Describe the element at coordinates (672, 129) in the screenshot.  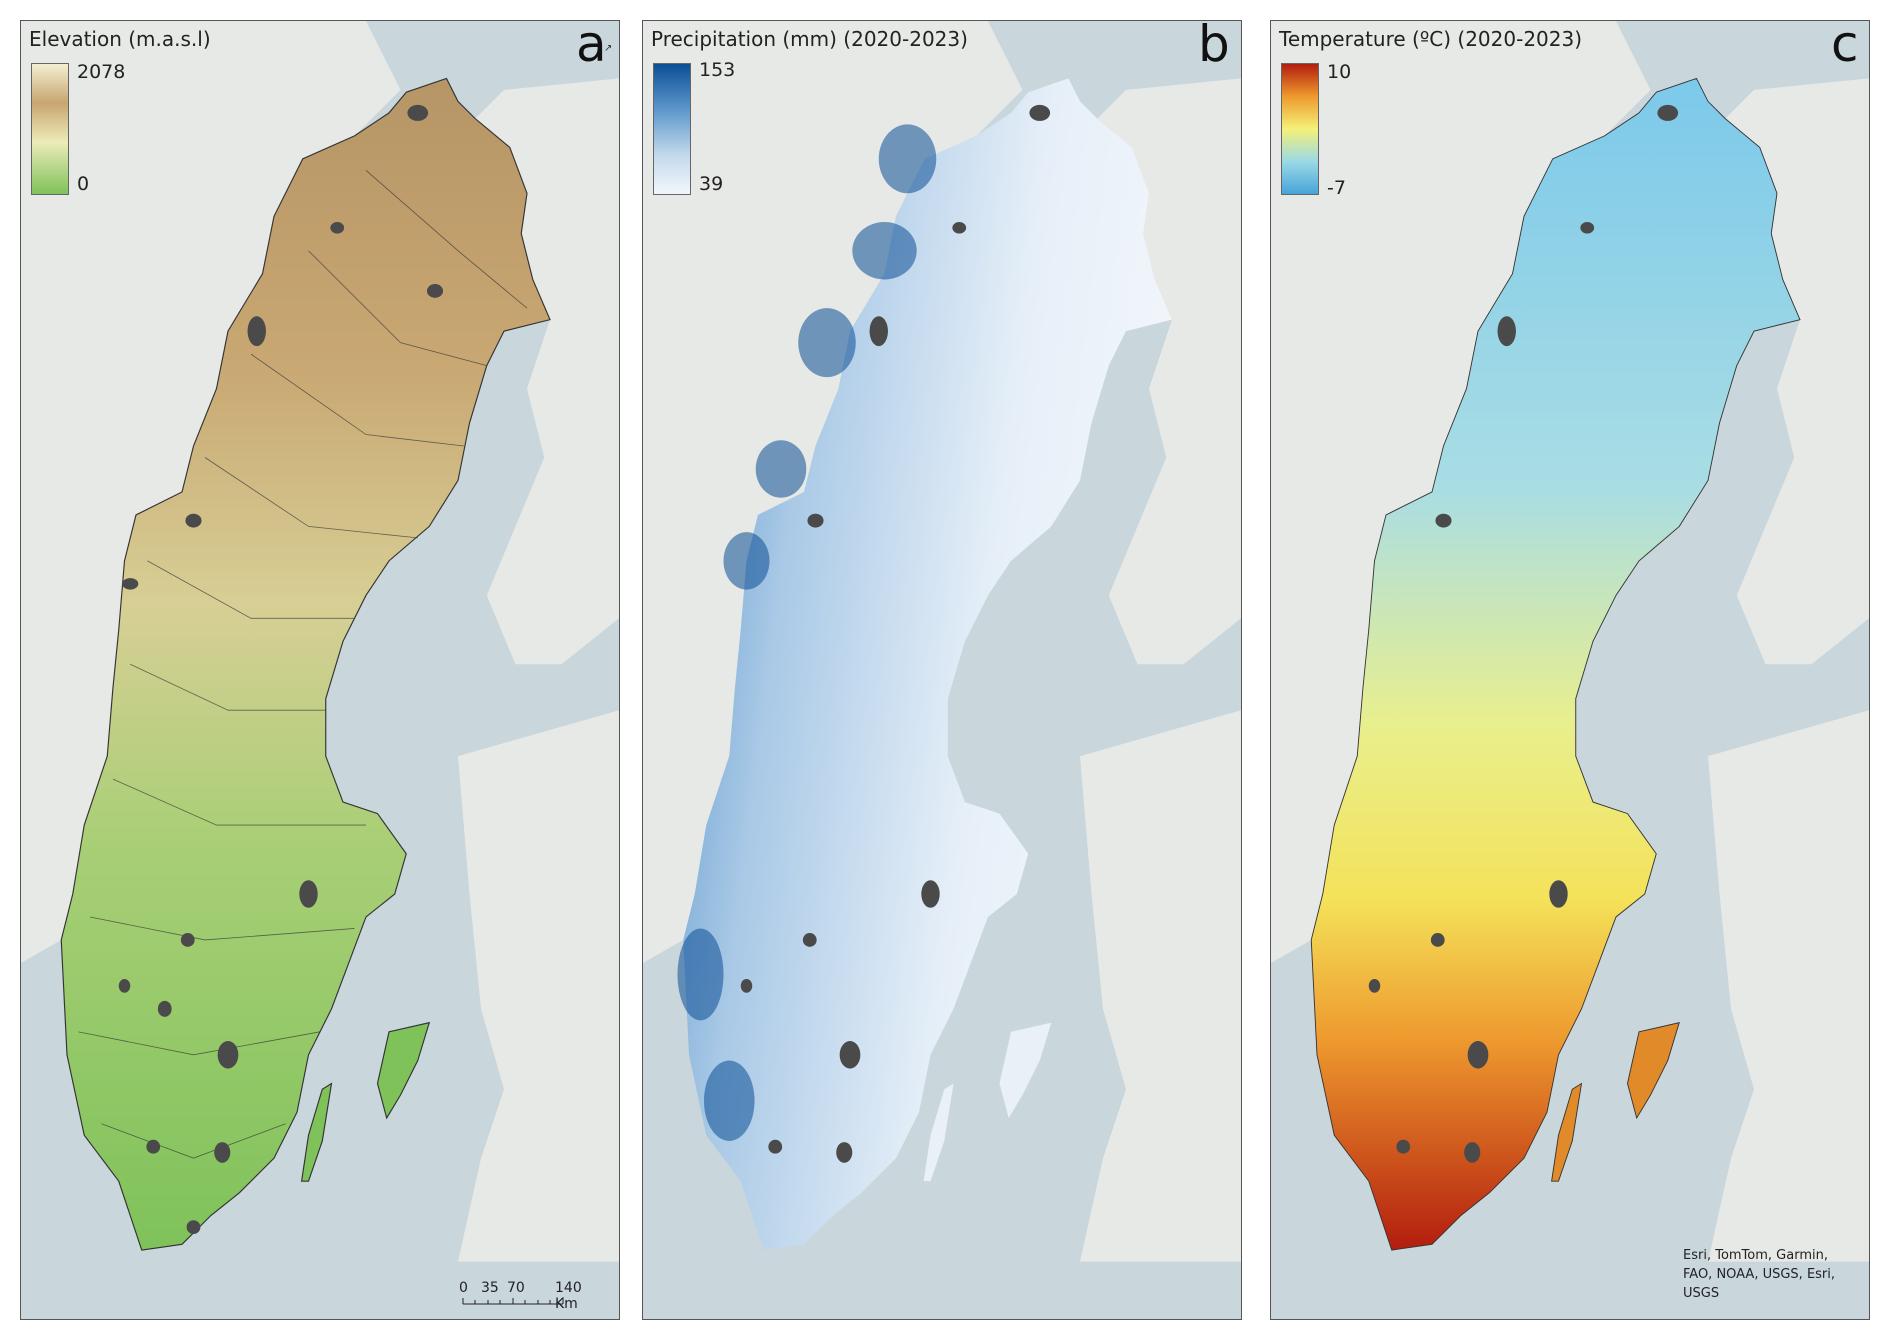
I see `precipitation-color-ramp` at that location.